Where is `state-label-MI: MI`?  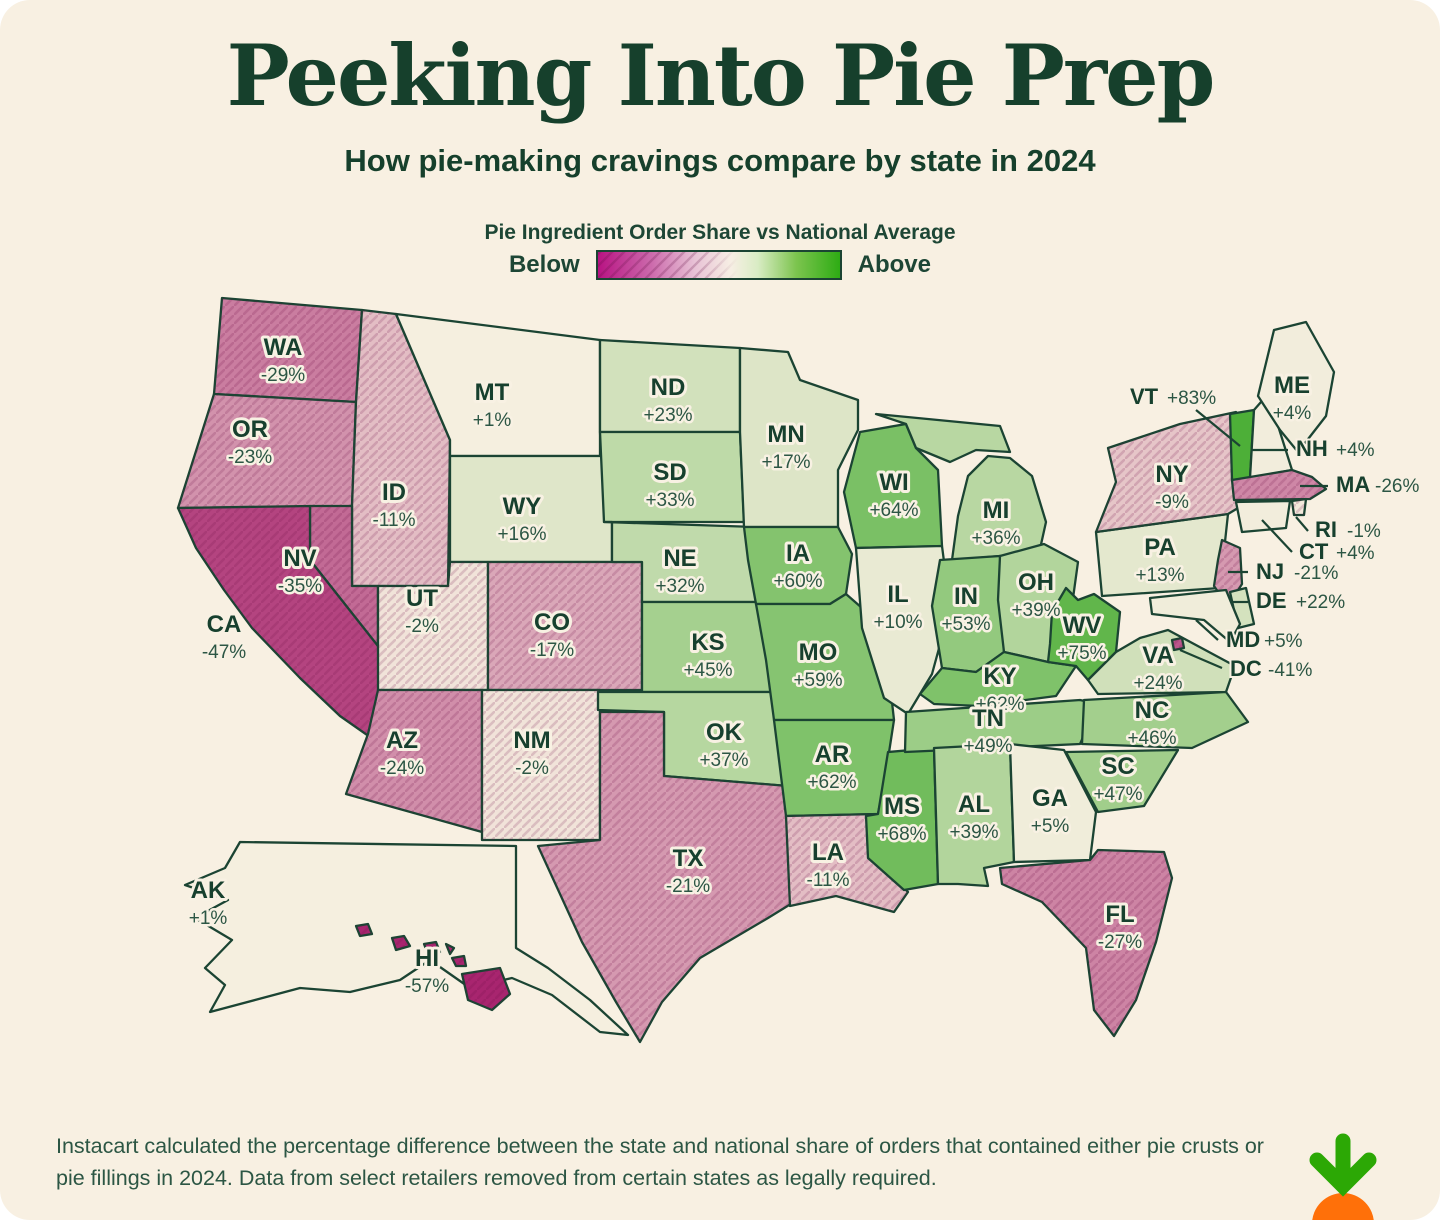 state-label-MI: MI is located at coordinates (996, 510).